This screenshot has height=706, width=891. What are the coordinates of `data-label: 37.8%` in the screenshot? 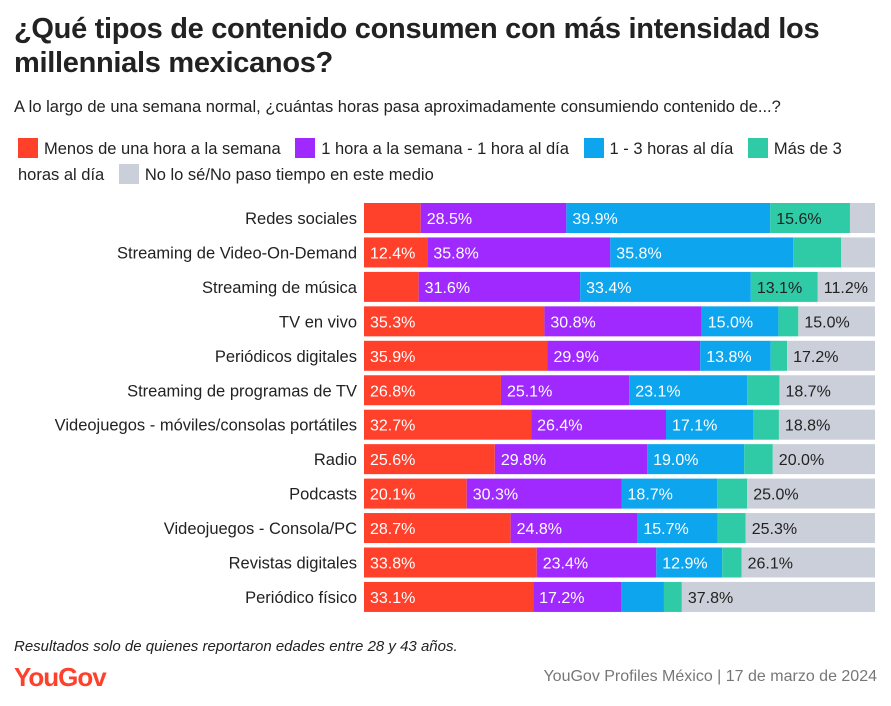 It's located at (710, 598).